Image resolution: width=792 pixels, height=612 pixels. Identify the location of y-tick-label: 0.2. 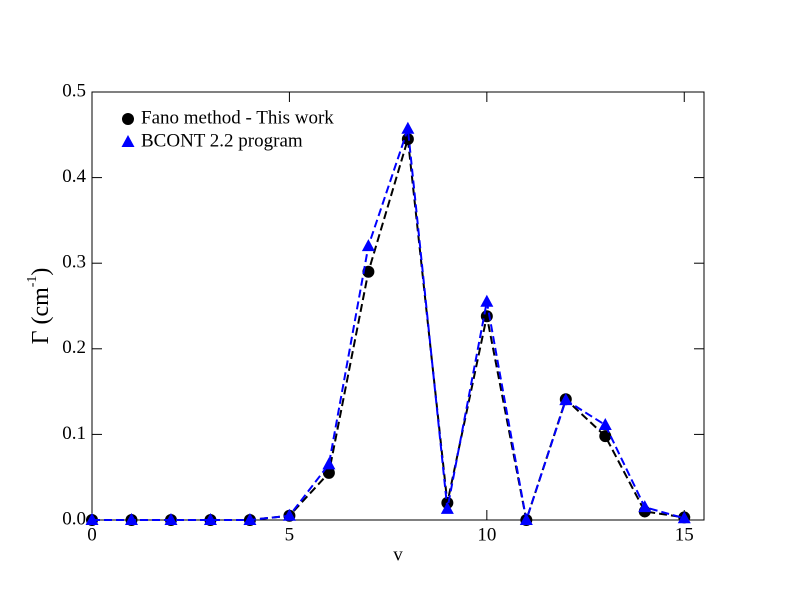
(74, 347).